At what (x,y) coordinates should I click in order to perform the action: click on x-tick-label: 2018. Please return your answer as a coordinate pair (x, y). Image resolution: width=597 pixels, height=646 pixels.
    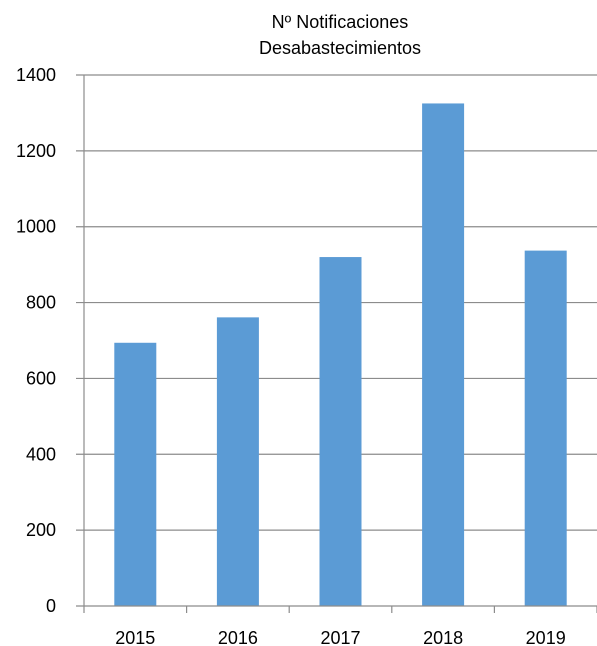
    Looking at the image, I should click on (443, 637).